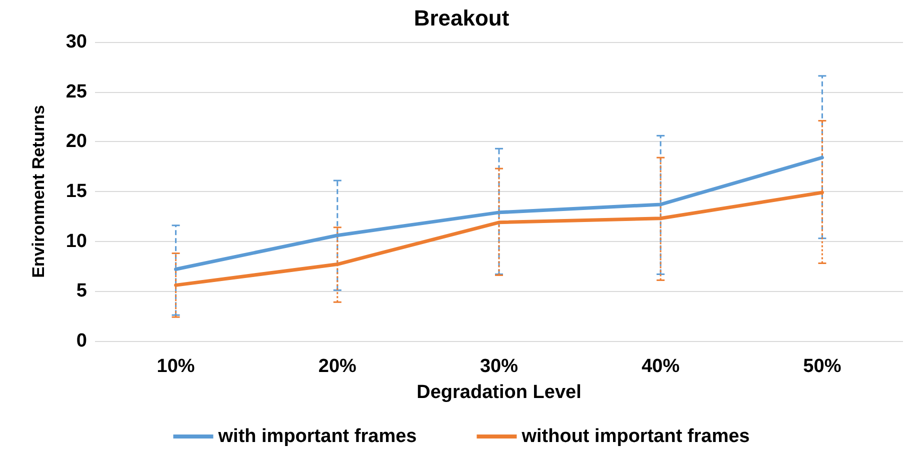 The image size is (923, 459). Describe the element at coordinates (81, 341) in the screenshot. I see `y-tick-label: 0` at that location.